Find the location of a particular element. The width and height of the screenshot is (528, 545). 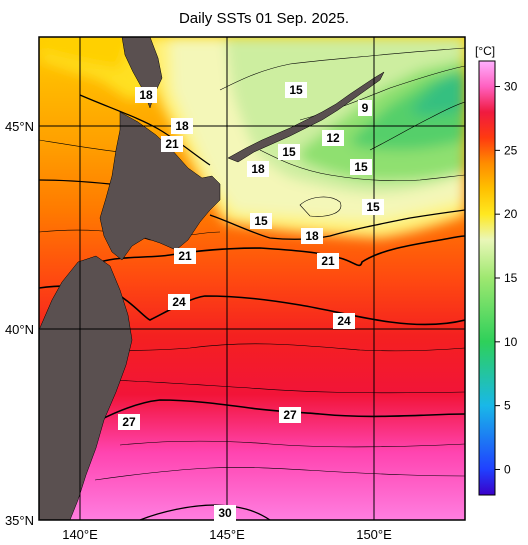

isotherm-21-west is located at coordinates (75, 182).